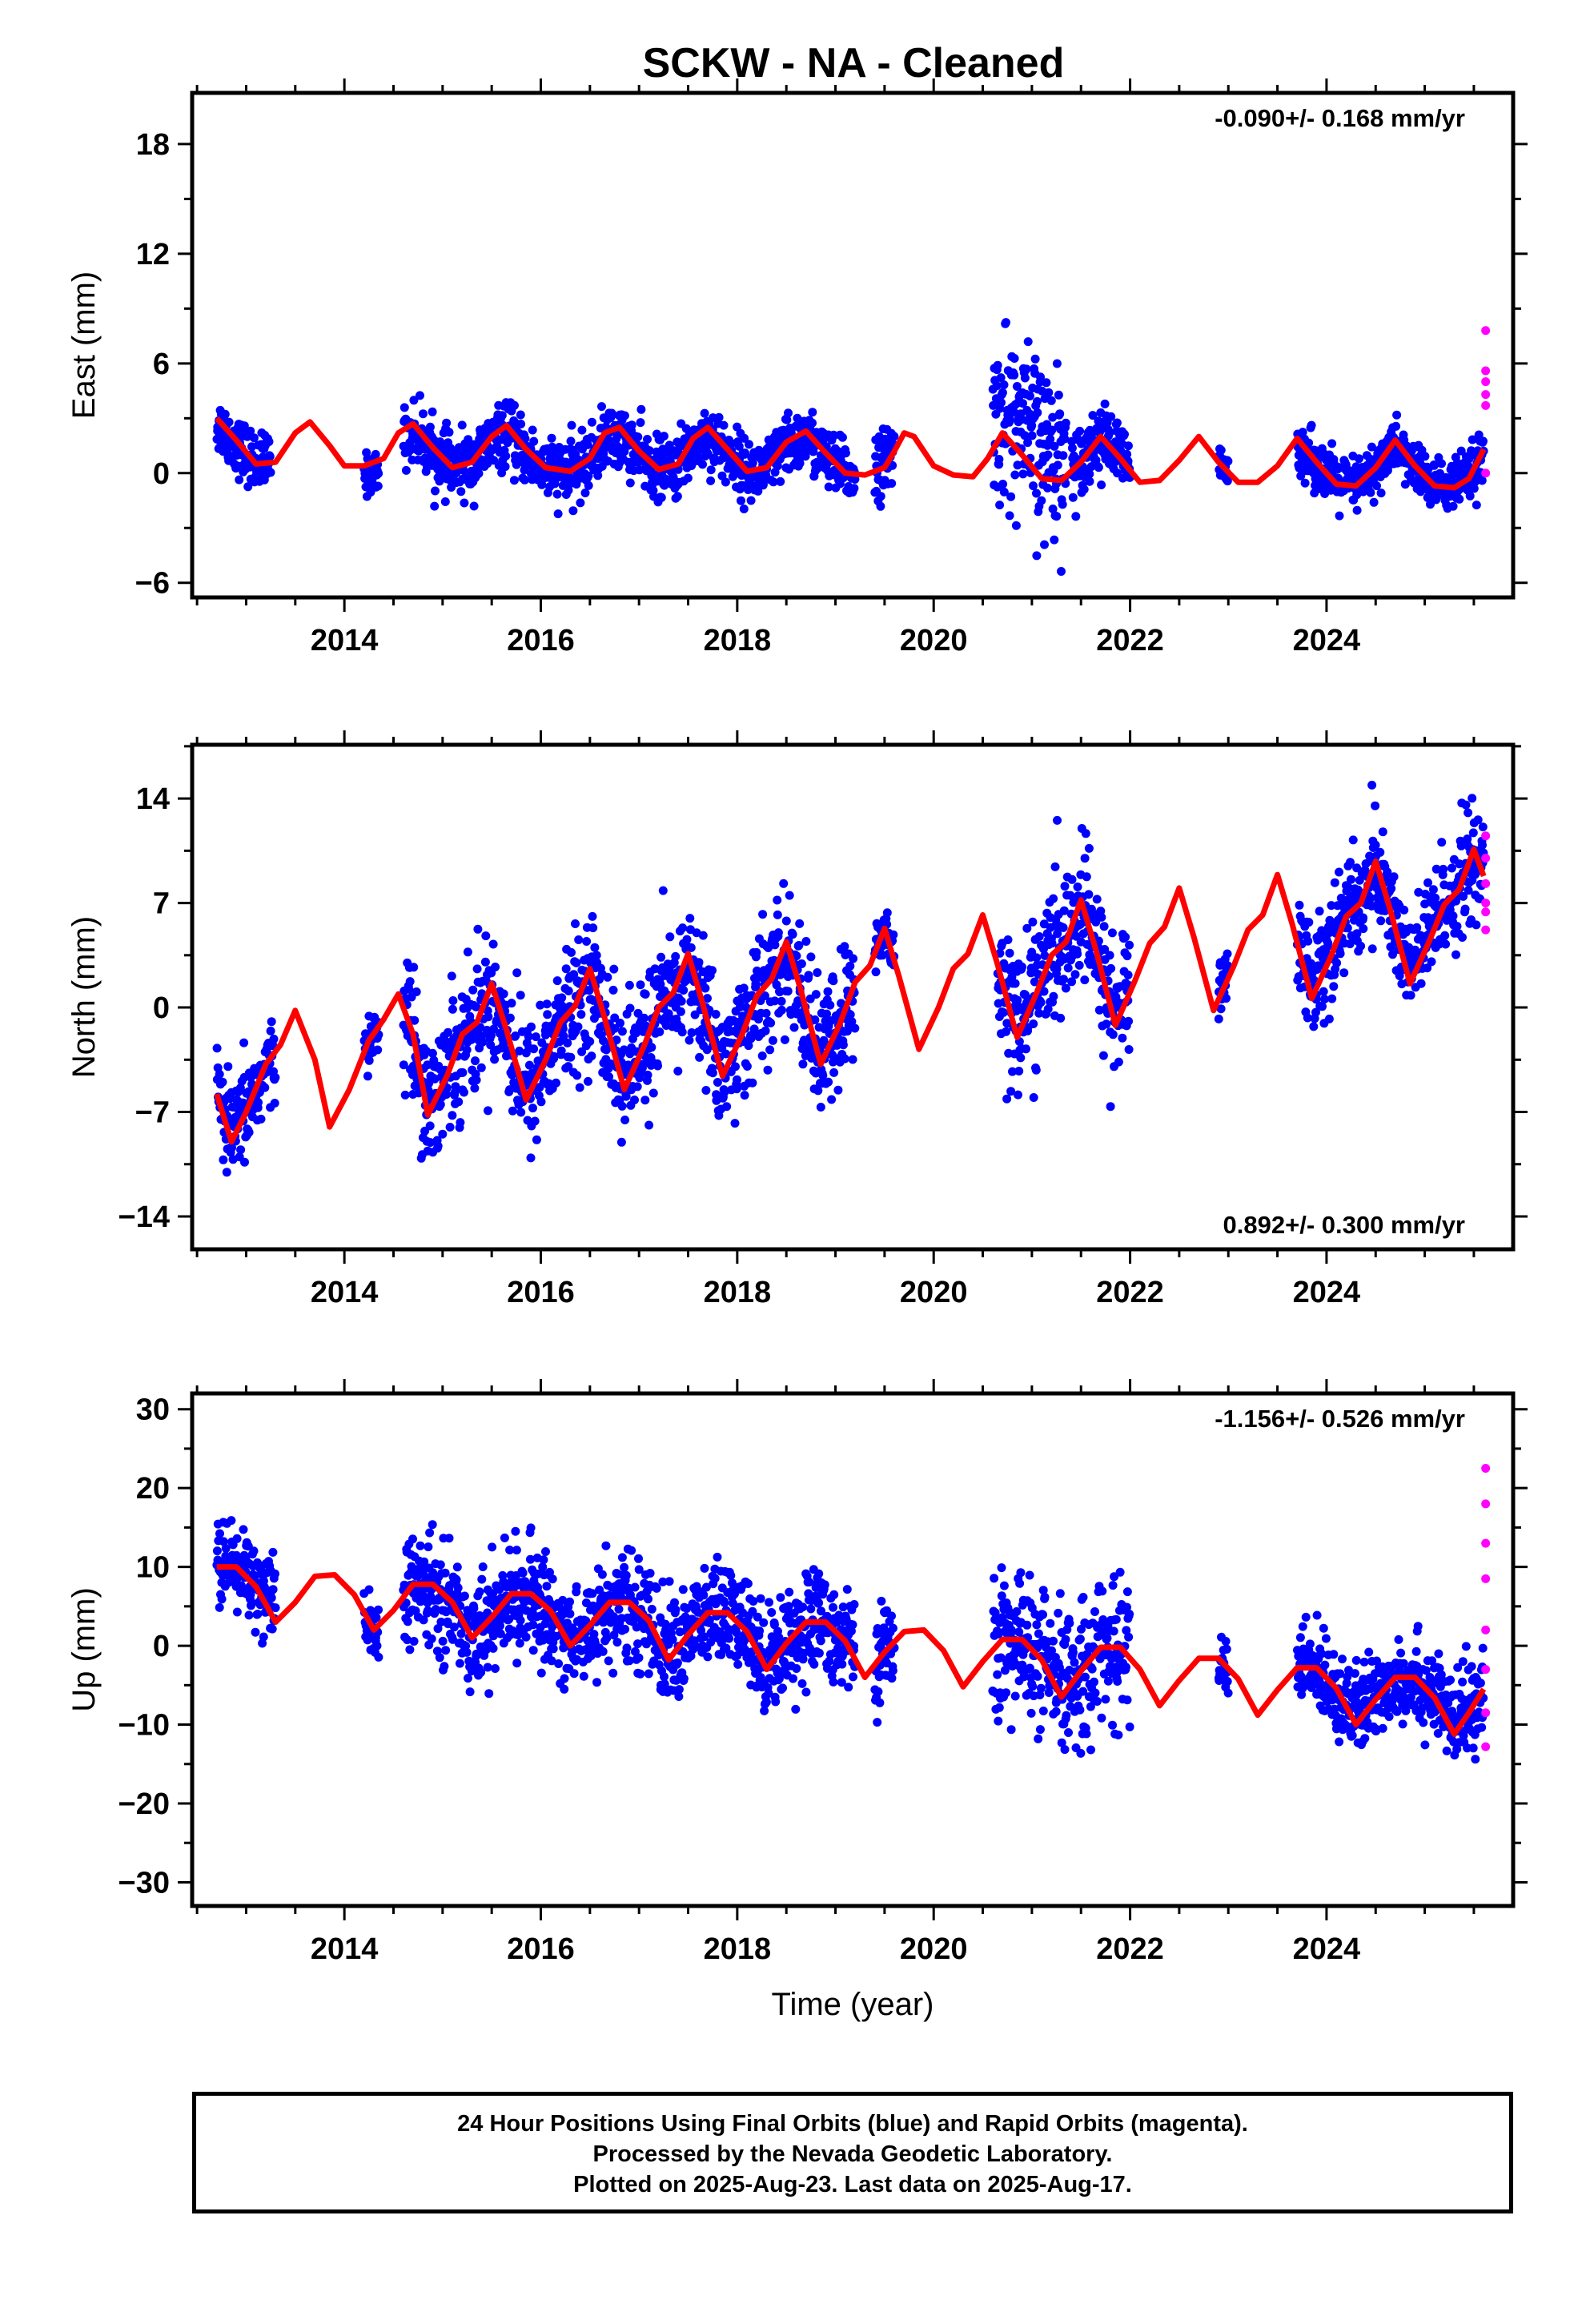 Image resolution: width=1582 pixels, height=2324 pixels. I want to click on x-tick-label: 2014, so click(345, 1292).